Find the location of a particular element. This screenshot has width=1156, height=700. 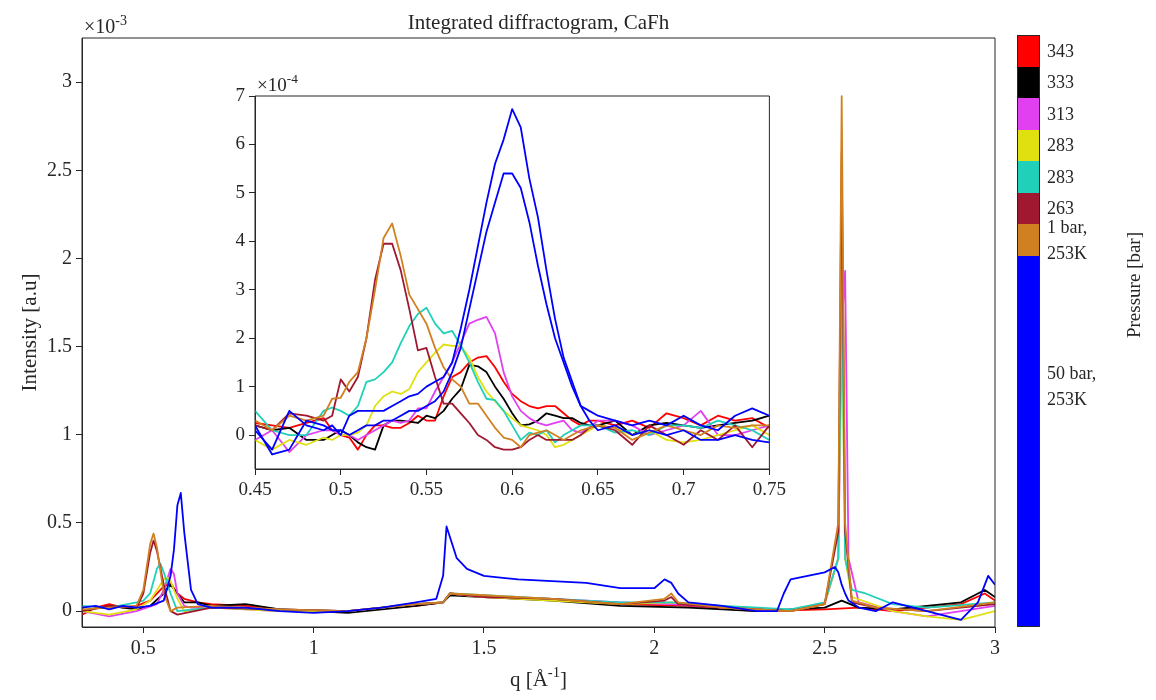

legend-title: Pressure [bar] is located at coordinates (1134, 285).